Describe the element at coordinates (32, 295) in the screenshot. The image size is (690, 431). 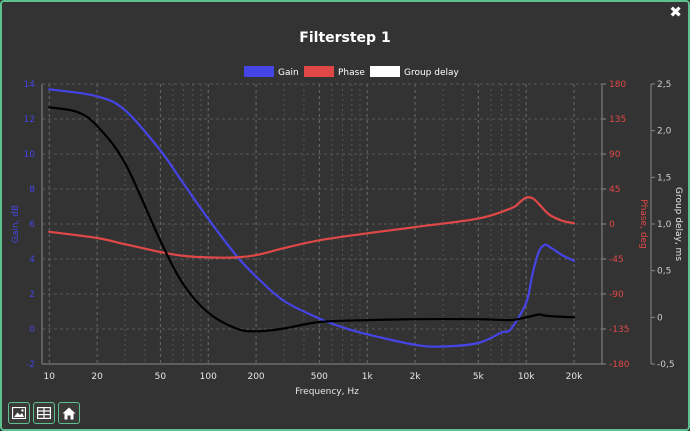
I see `gain-tick-label: 2` at that location.